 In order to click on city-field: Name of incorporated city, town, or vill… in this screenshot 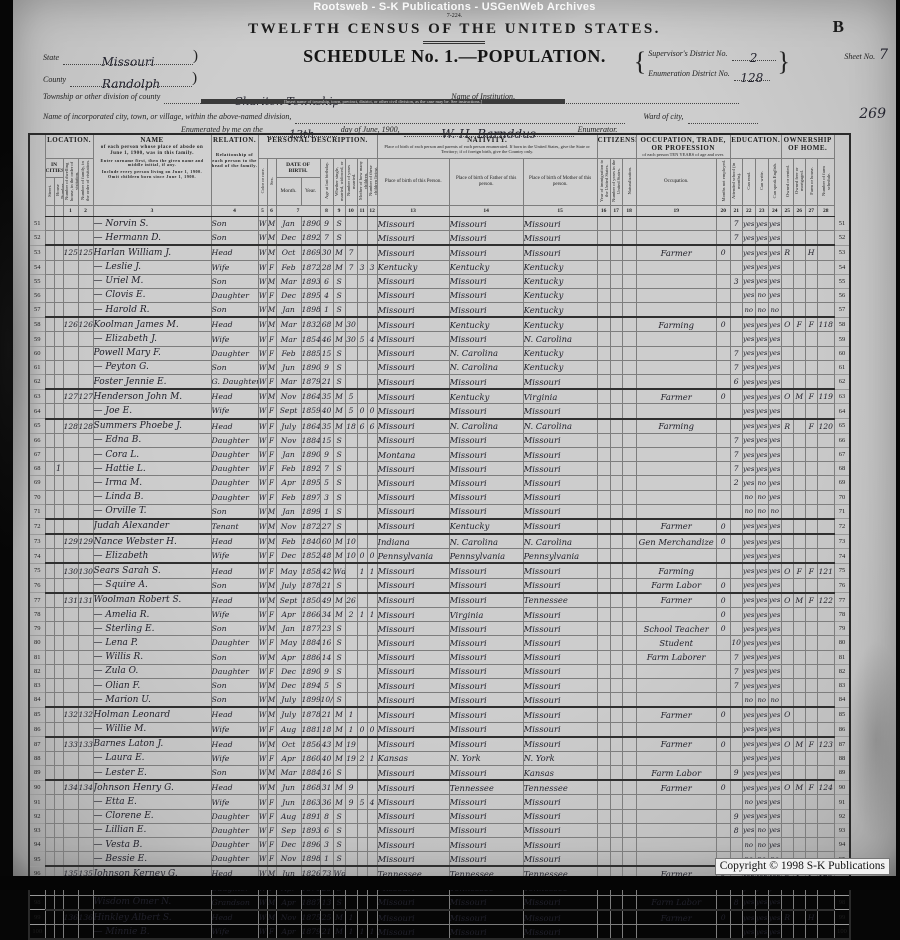, I will do `click(462, 115)`.